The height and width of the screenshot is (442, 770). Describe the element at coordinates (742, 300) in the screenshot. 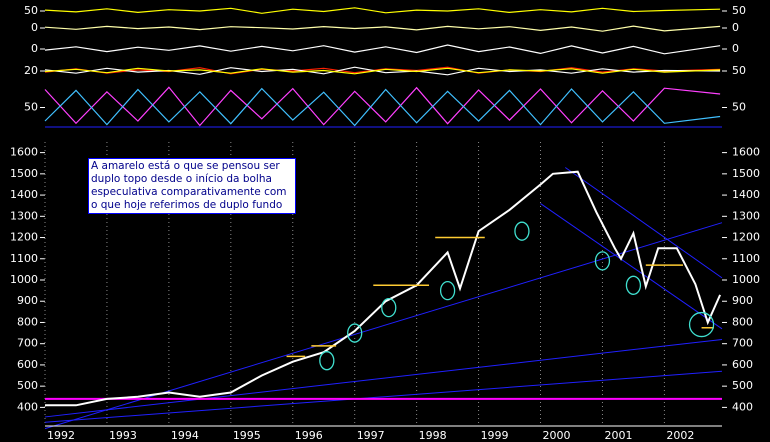

I see `y-tick-label-right: 900` at that location.